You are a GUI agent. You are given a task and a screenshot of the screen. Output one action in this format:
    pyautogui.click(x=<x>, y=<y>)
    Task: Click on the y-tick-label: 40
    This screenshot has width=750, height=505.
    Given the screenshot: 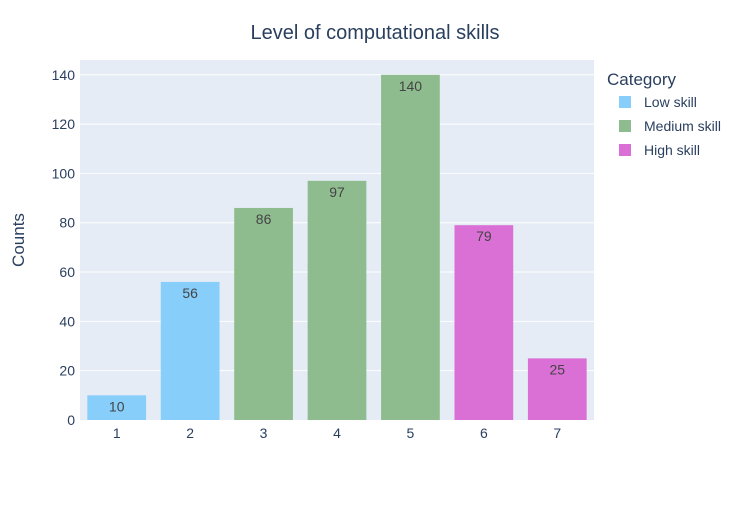 What is the action you would take?
    pyautogui.click(x=67, y=321)
    